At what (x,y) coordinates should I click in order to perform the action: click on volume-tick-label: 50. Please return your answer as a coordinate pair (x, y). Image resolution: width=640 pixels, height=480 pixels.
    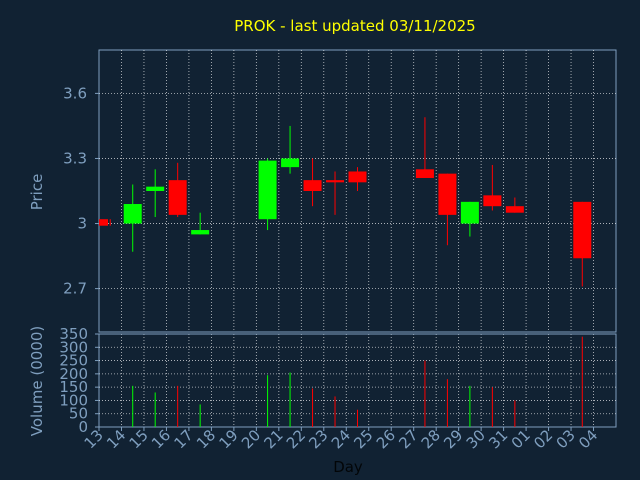
    Looking at the image, I should click on (78, 414).